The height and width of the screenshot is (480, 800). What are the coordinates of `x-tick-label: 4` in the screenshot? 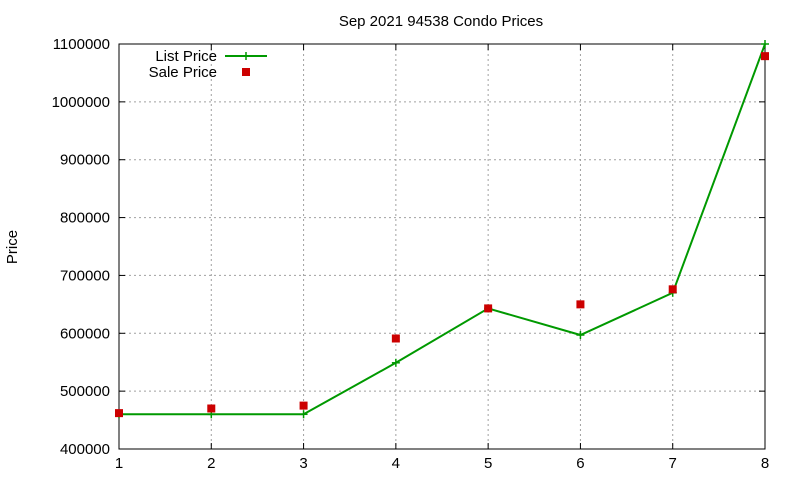 It's located at (396, 463).